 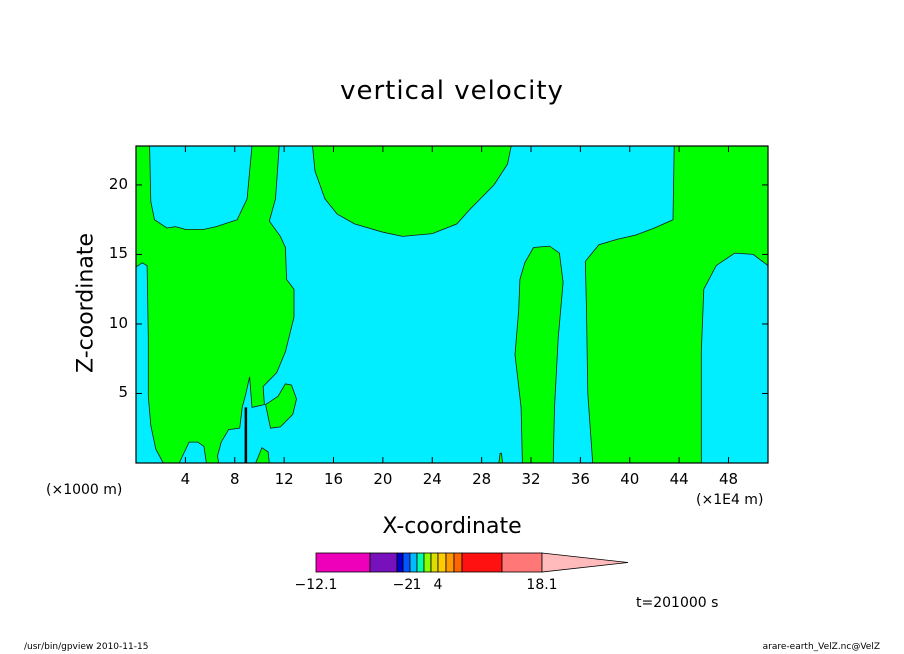 I want to click on footer-file-variable: arare-earth_VelZ.nc@VelZ, so click(x=821, y=647).